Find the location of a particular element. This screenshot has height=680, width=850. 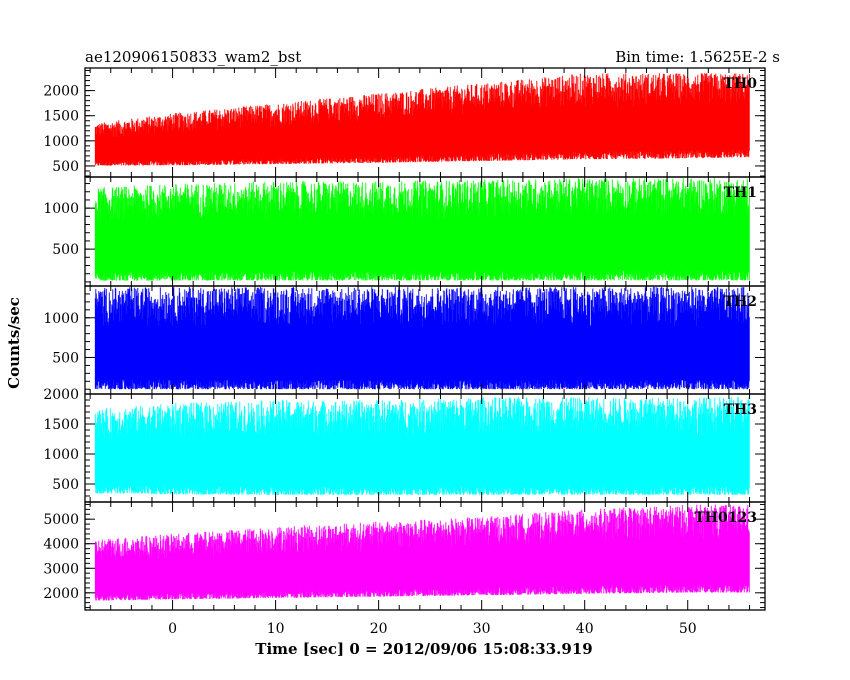

x-axis-label: Time [sec] 0 = 2012/09/06 15:08:33.919 is located at coordinates (423, 649).